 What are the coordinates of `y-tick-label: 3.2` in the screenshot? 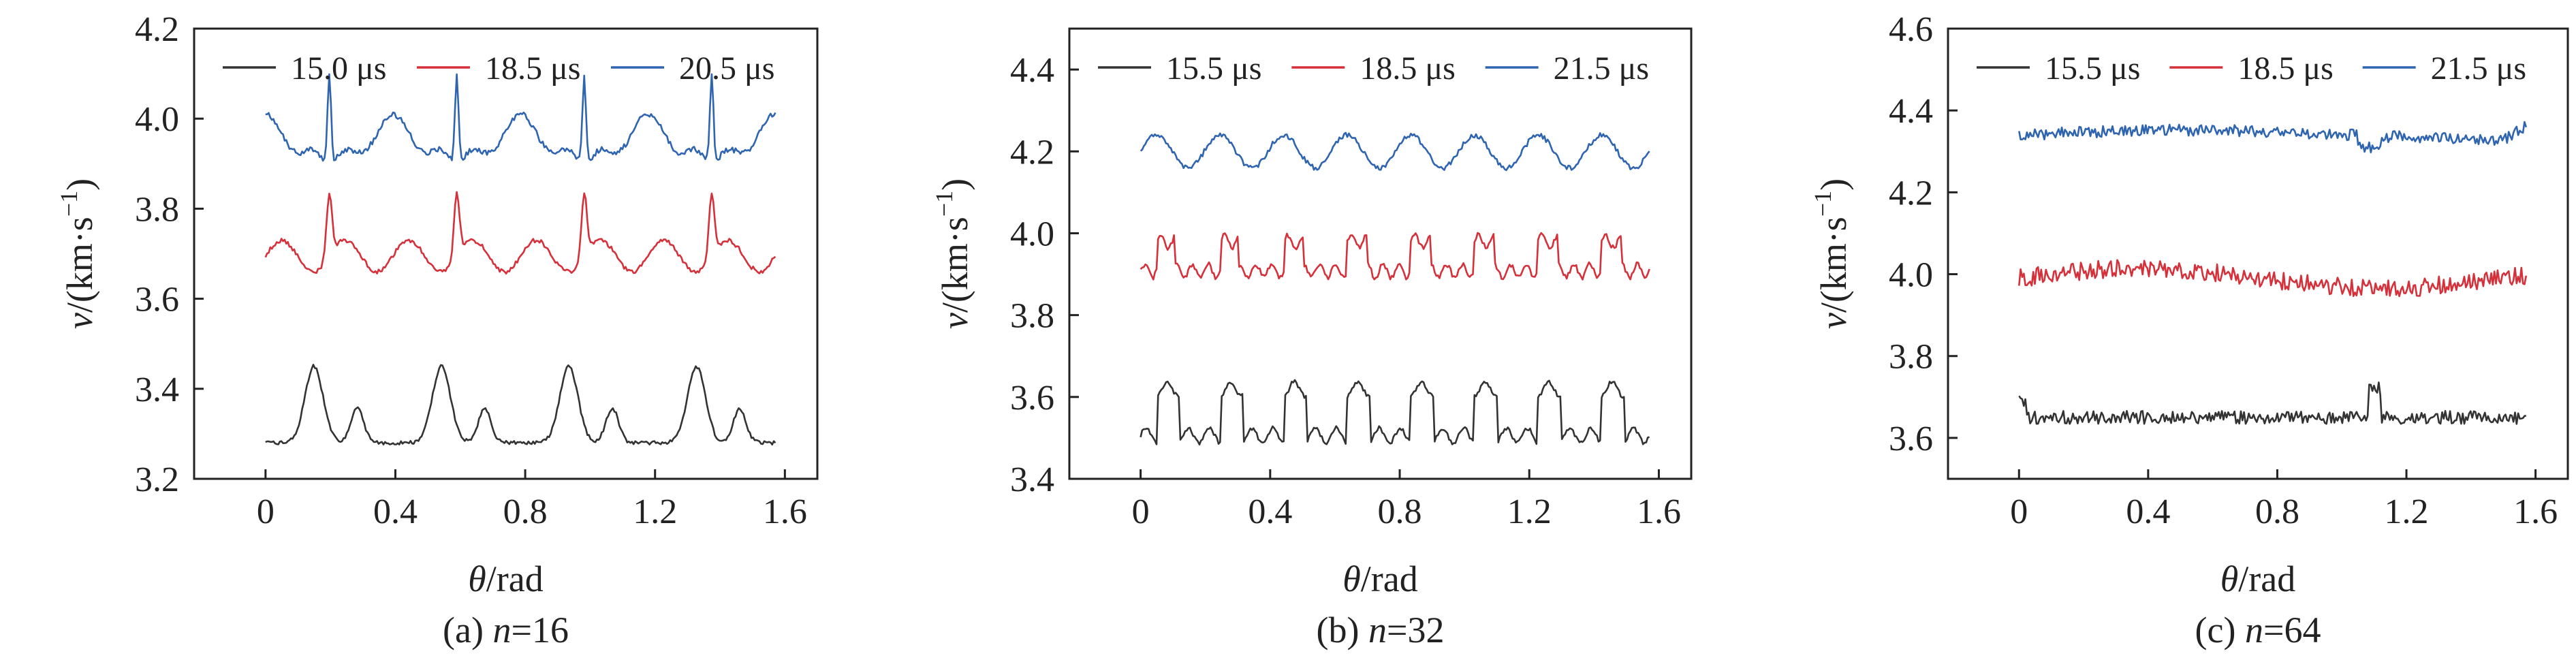 It's located at (157, 479).